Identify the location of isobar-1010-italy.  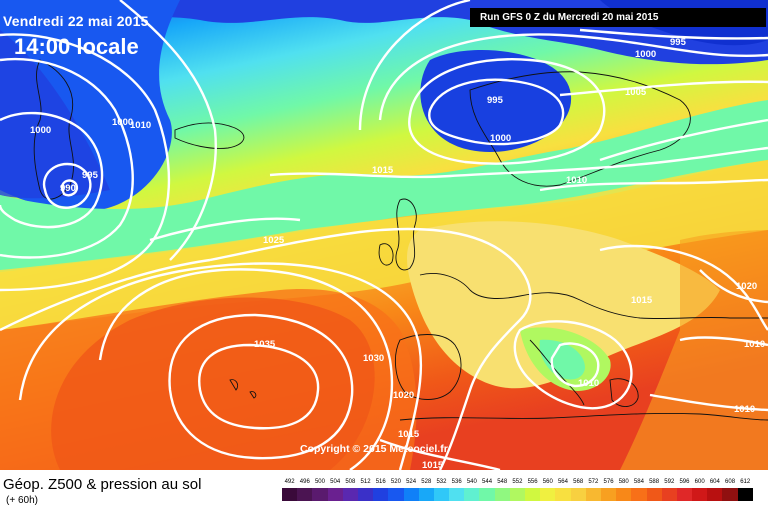
(575, 365).